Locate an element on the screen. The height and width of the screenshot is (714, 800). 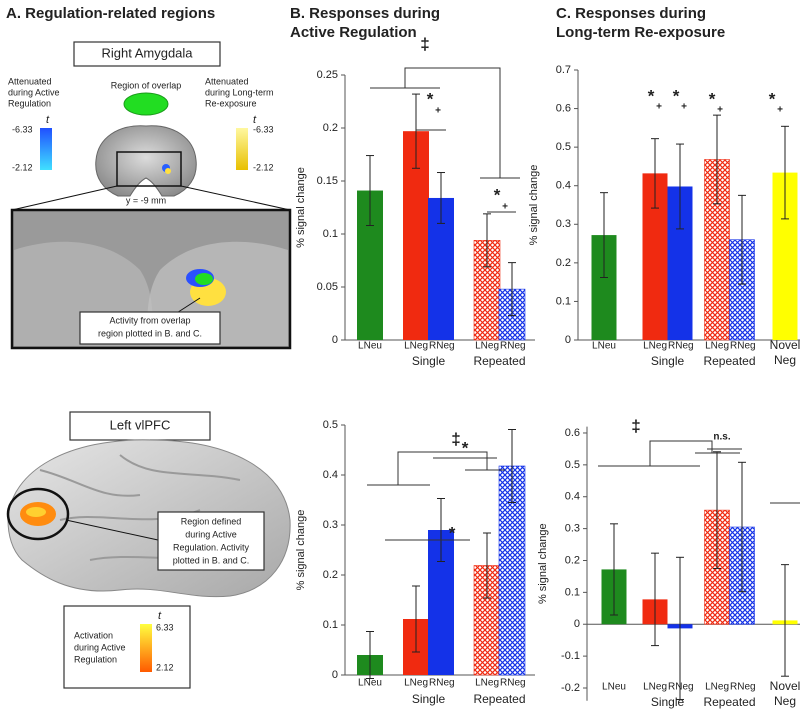
y-tick-label: 0.15 is located at coordinates (327, 181).